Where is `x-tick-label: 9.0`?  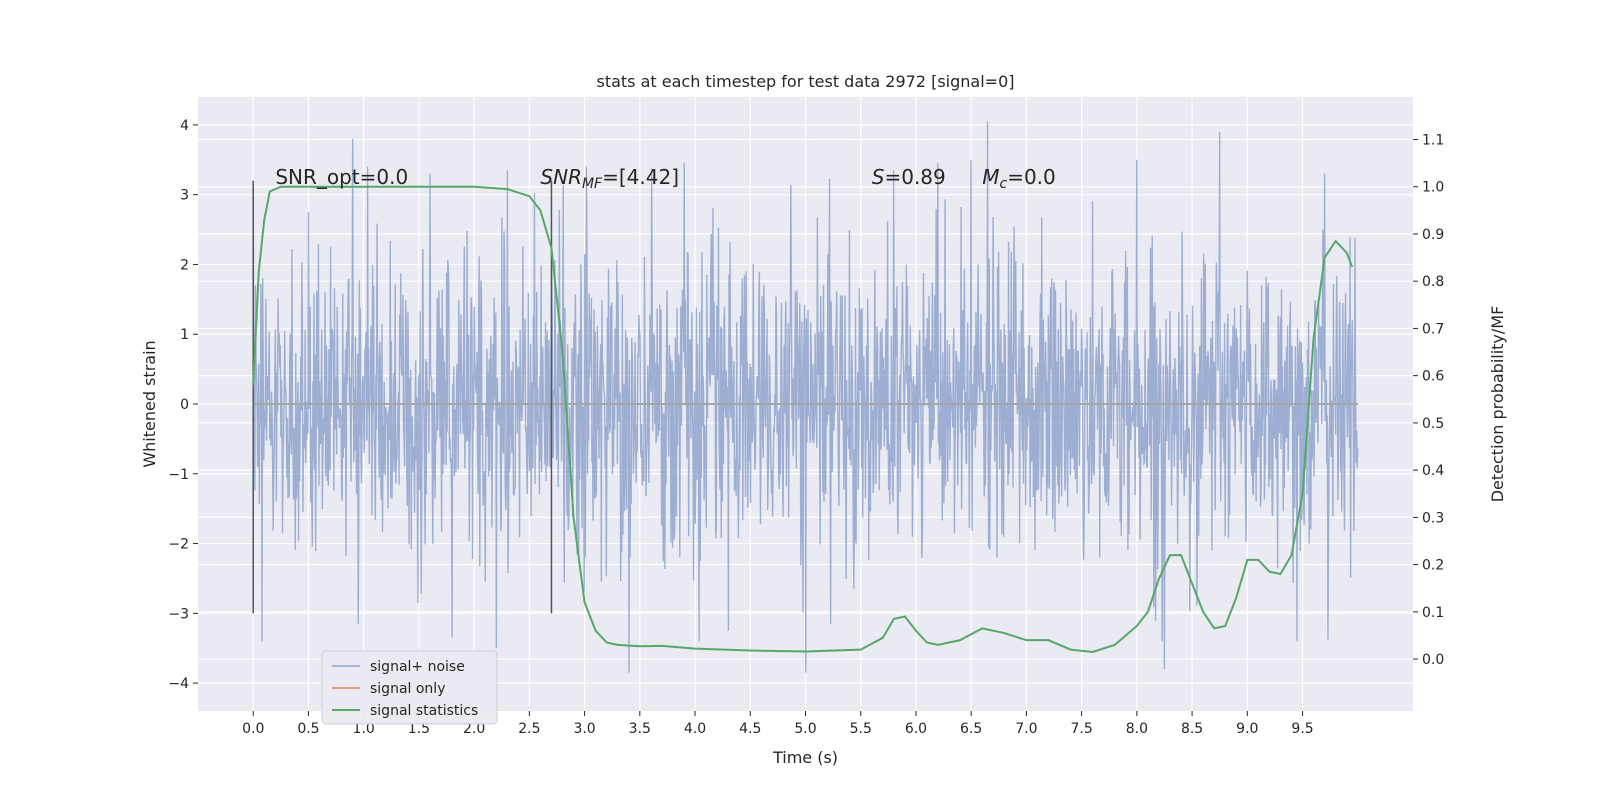
x-tick-label: 9.0 is located at coordinates (1247, 729).